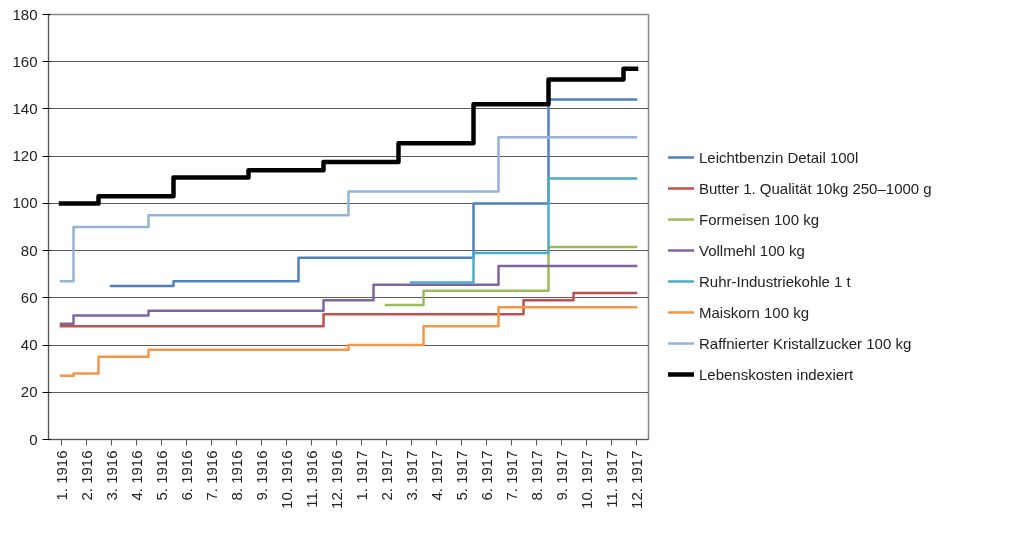  What do you see at coordinates (759, 219) in the screenshot?
I see `legend-label: Formeisen 100 kg` at bounding box center [759, 219].